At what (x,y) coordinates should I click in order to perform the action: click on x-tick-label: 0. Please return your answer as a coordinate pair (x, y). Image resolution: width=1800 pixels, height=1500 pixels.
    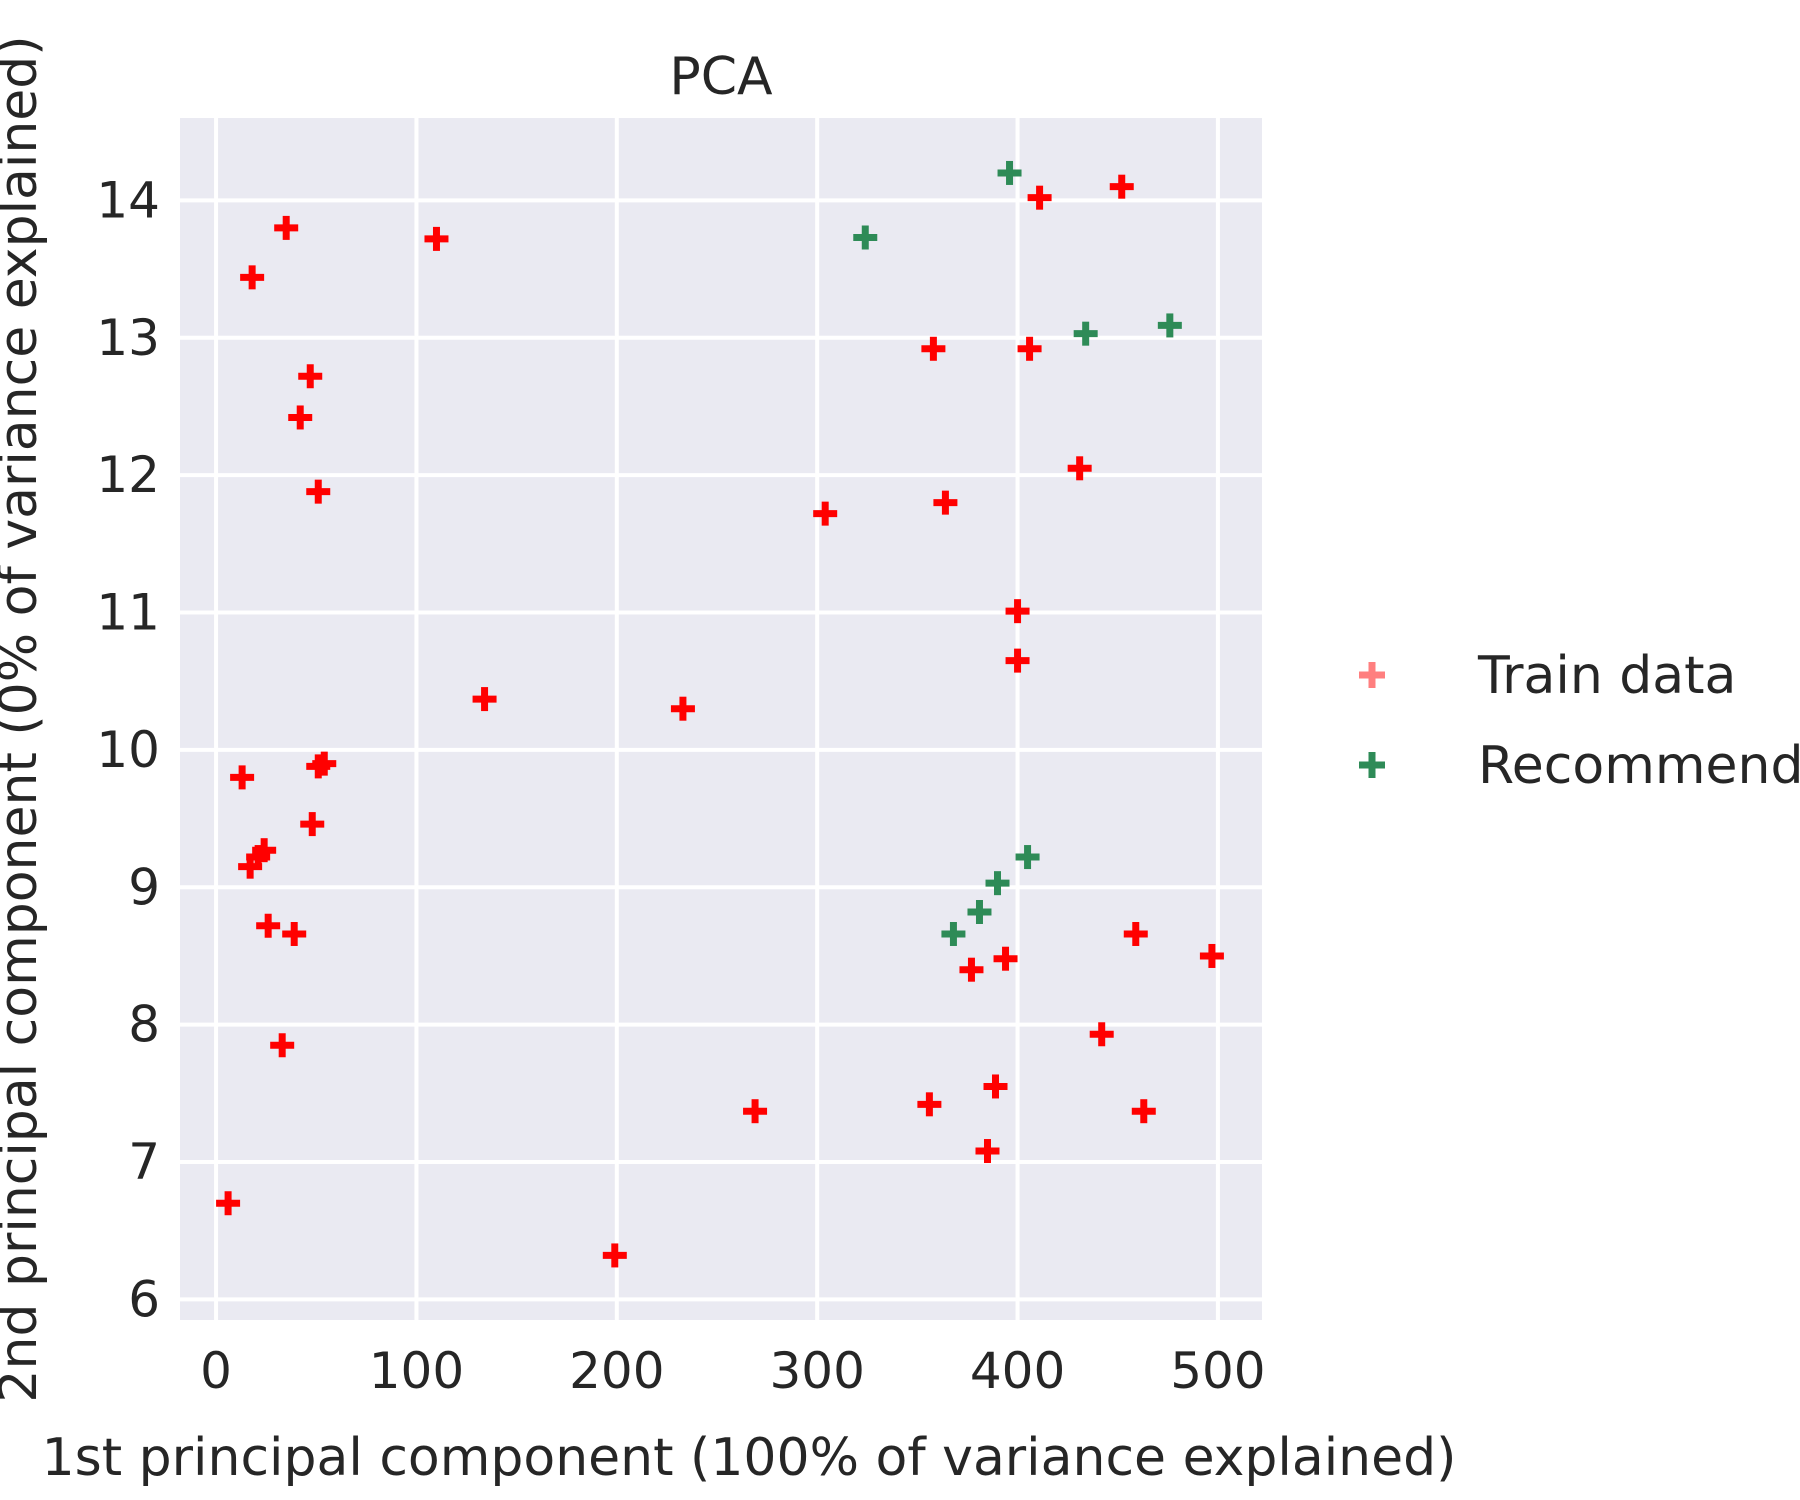
    Looking at the image, I should click on (216, 1371).